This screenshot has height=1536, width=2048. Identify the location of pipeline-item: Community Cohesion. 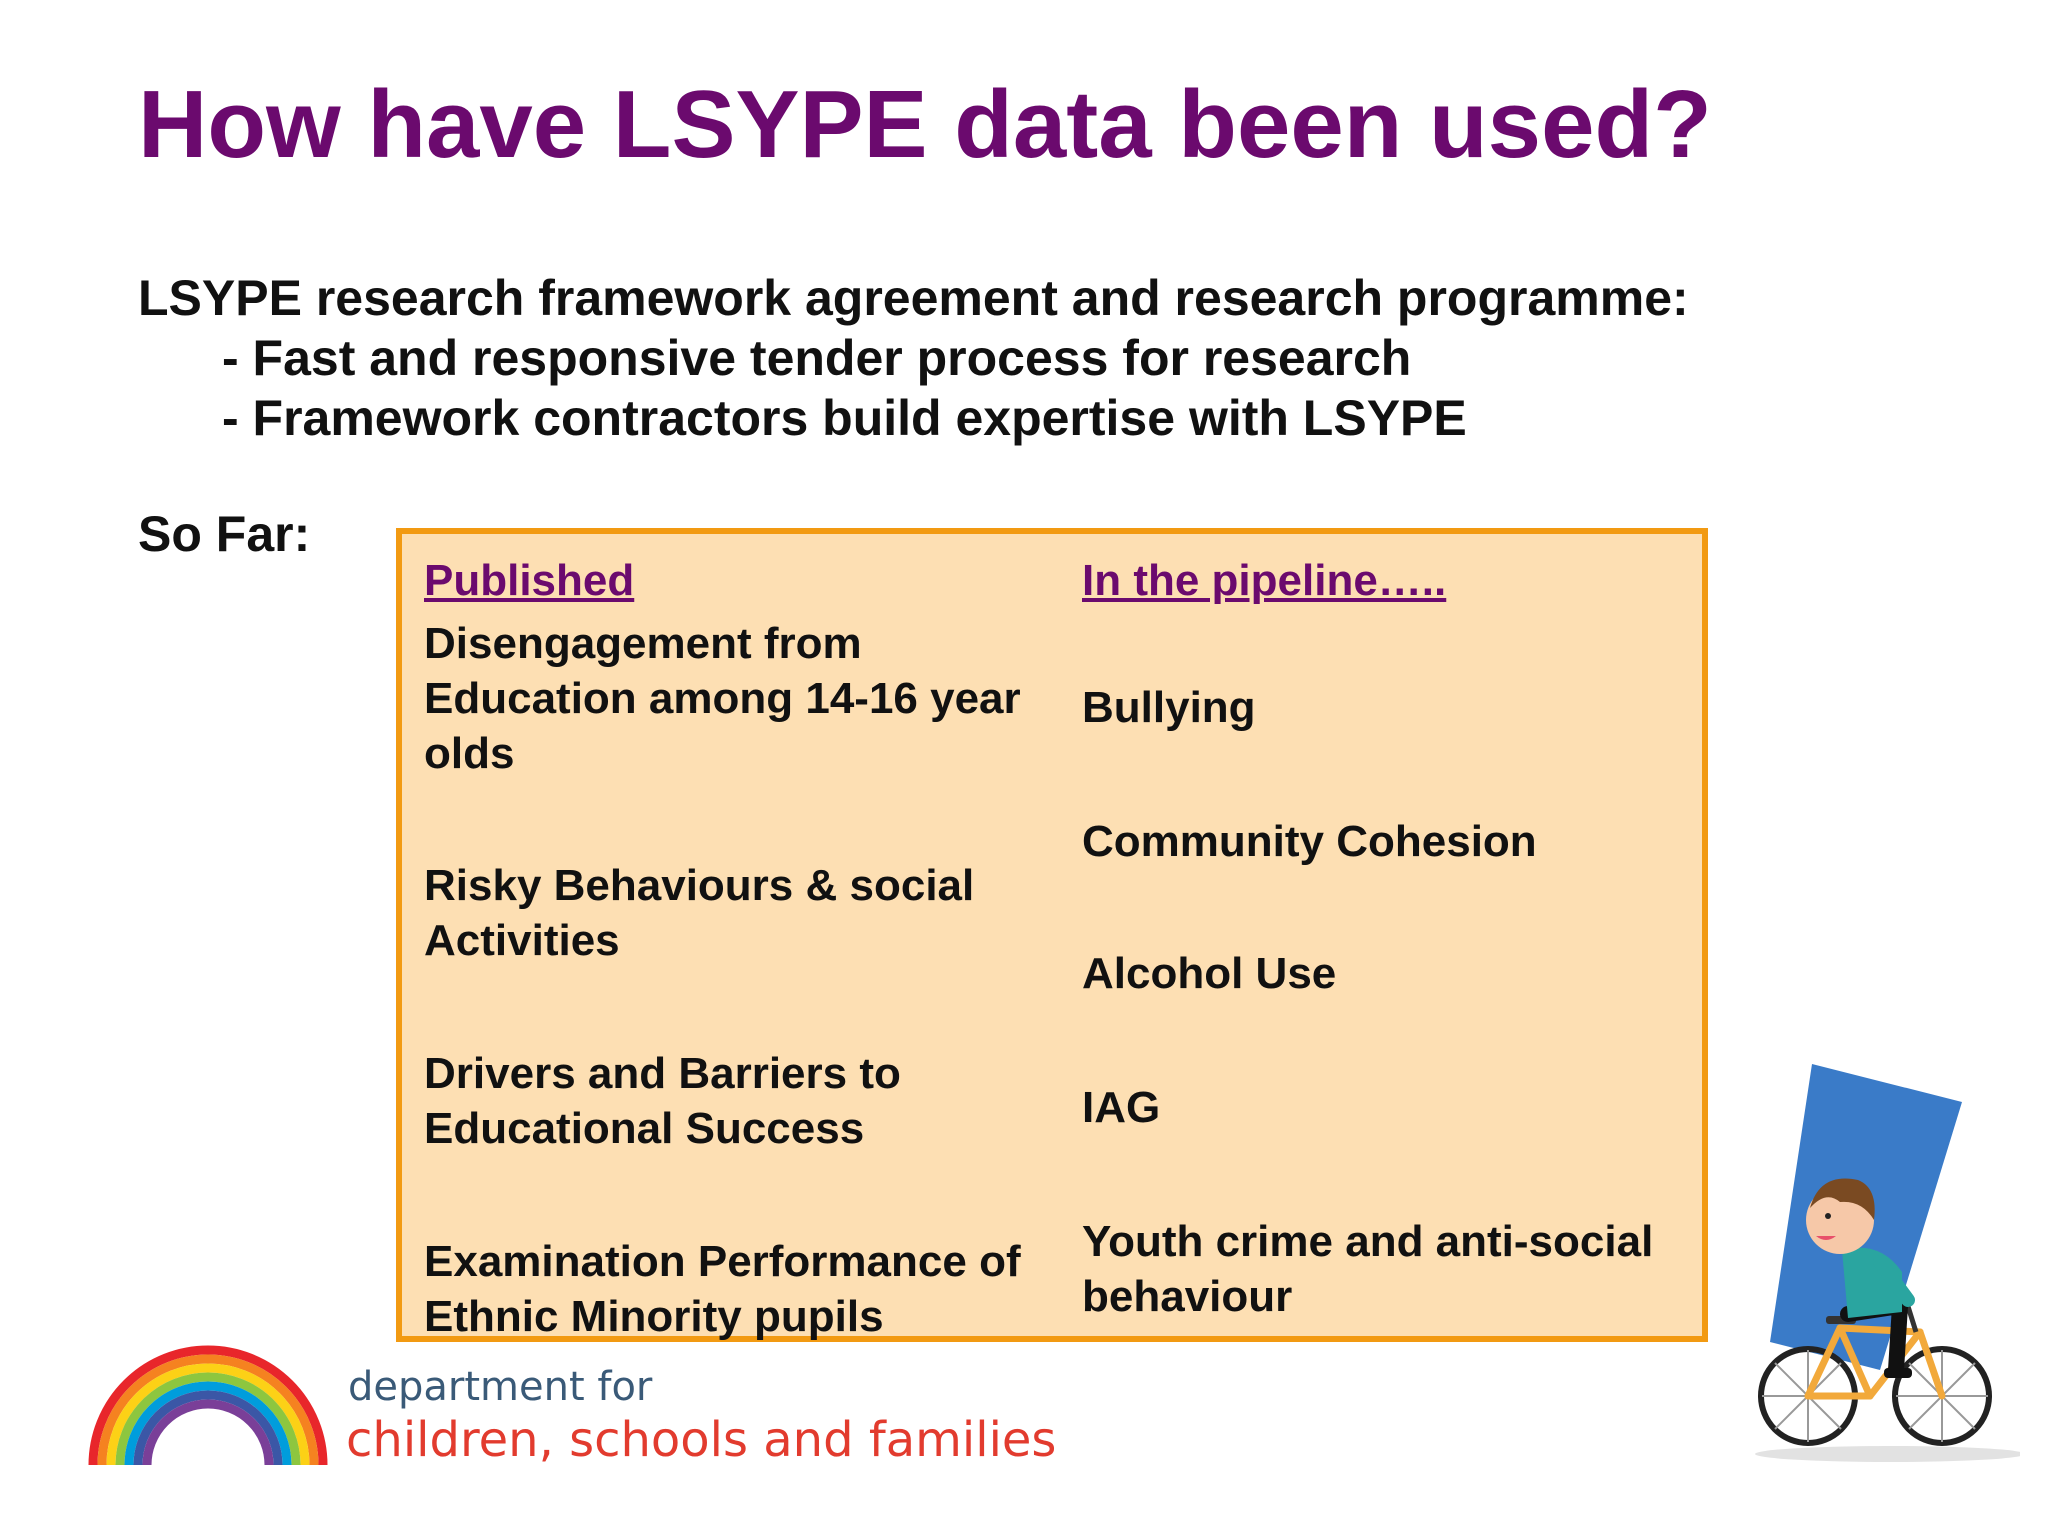
(1309, 841).